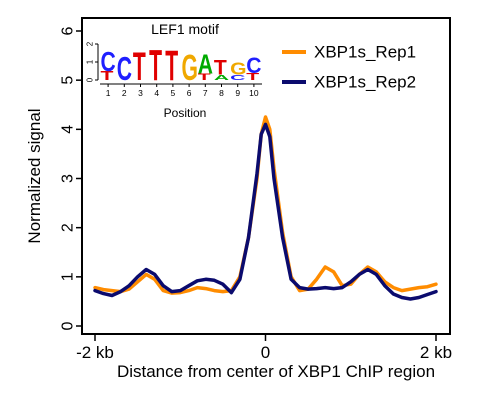 The image size is (494, 403). What do you see at coordinates (68, 30) in the screenshot?
I see `y-tick-label: 6` at bounding box center [68, 30].